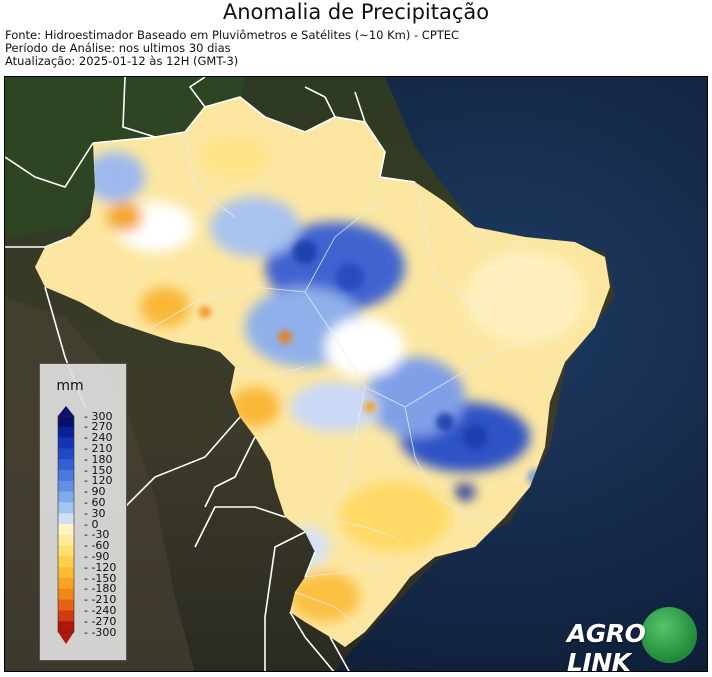  I want to click on legend-colorbar, so click(66, 525).